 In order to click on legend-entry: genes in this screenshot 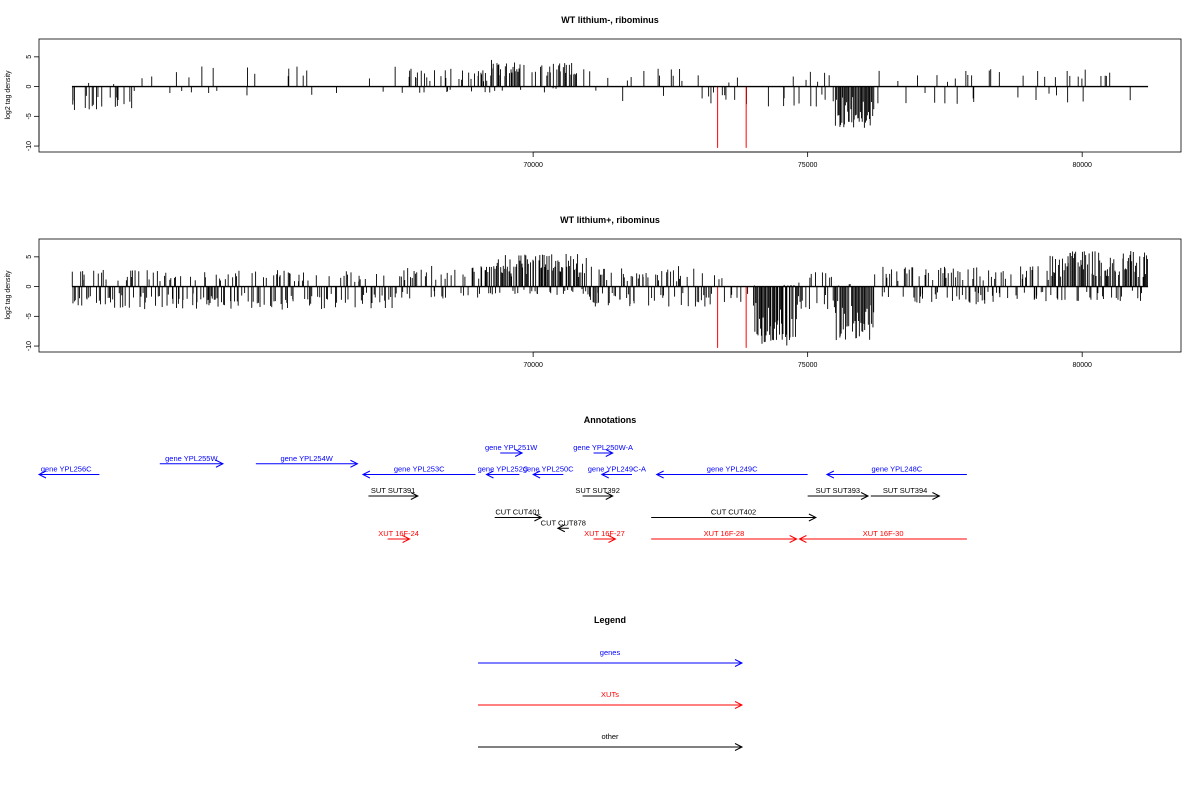, I will do `click(611, 657)`.